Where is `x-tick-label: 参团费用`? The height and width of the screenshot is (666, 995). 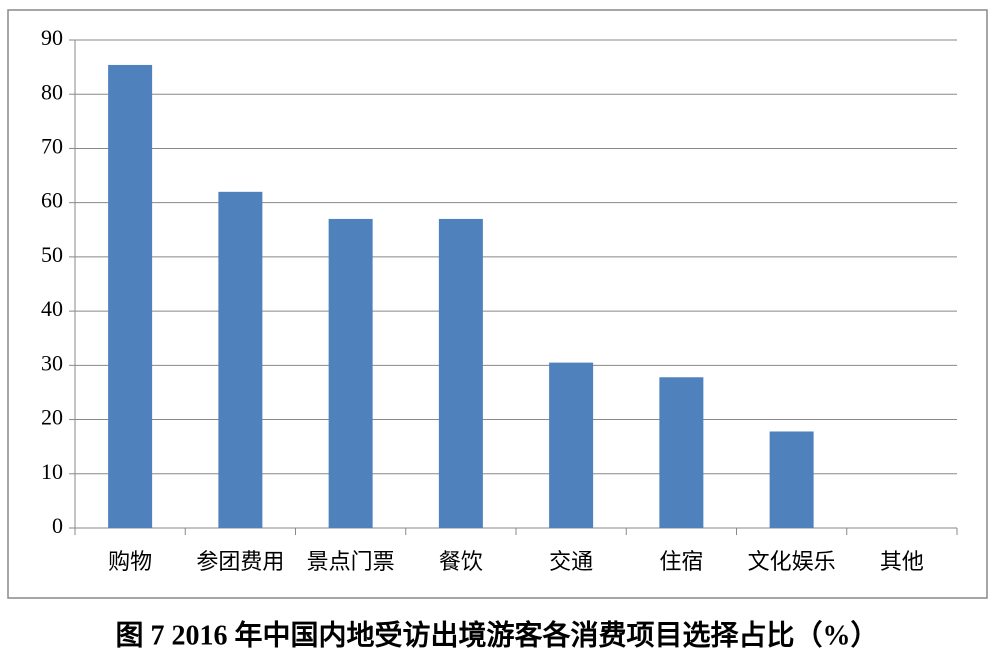
x-tick-label: 参团费用 is located at coordinates (240, 561).